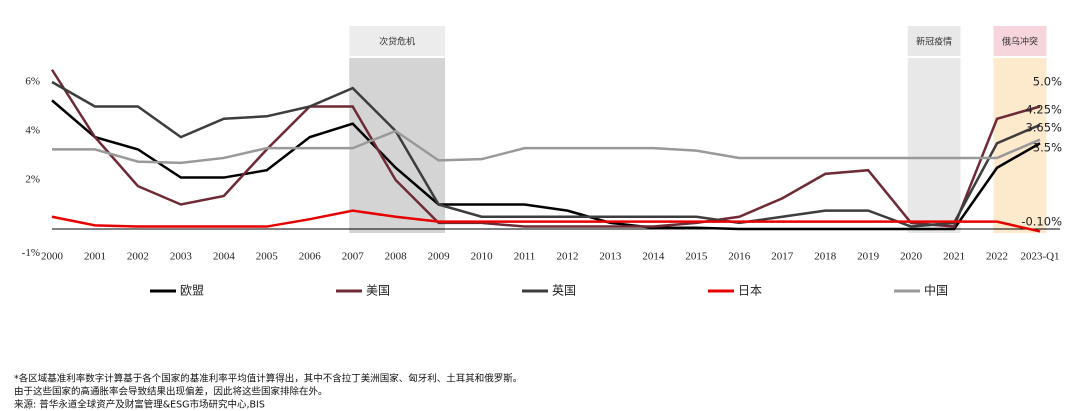 The image size is (1080, 411). What do you see at coordinates (32, 131) in the screenshot?
I see `y-tick-label: 4%` at bounding box center [32, 131].